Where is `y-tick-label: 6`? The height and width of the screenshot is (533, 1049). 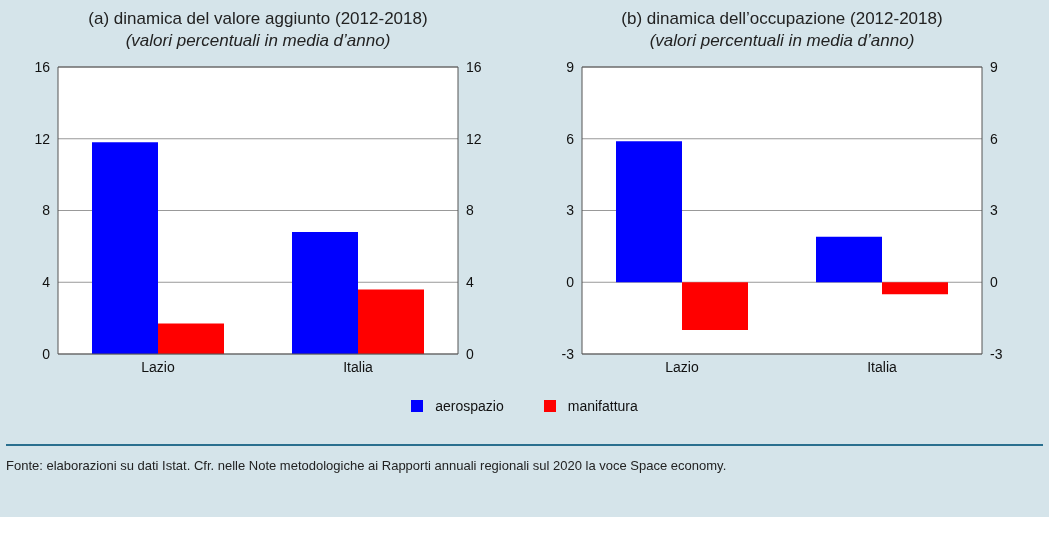 y-tick-label: 6 is located at coordinates (570, 138).